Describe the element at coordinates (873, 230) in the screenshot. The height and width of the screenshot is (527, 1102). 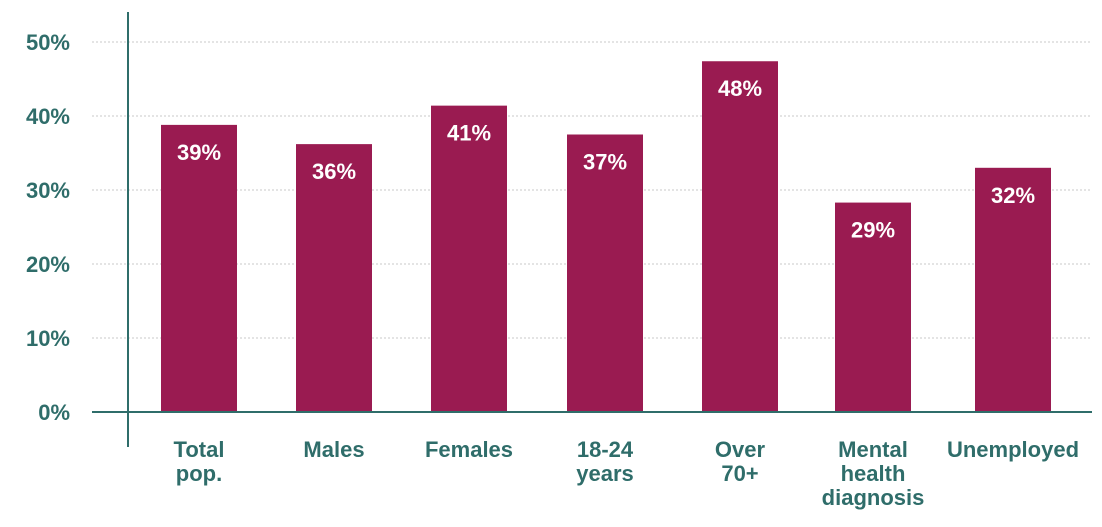
I see `value-label: 29%` at that location.